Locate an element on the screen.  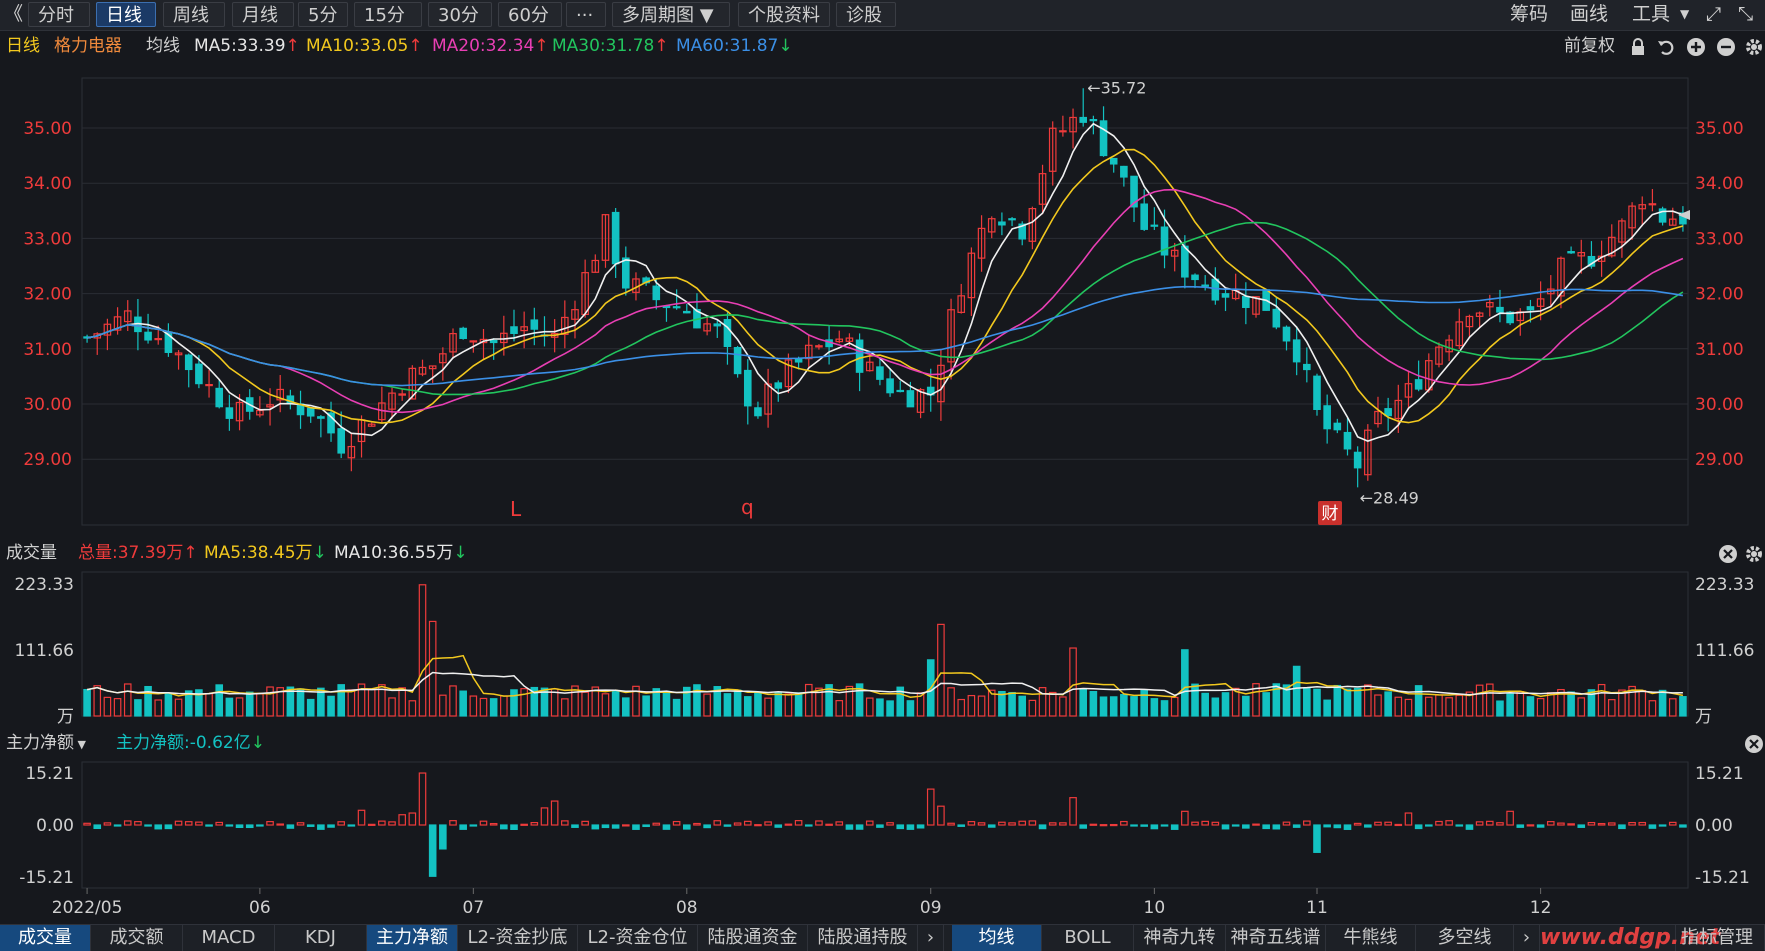
lock-icon is located at coordinates (1638, 47).